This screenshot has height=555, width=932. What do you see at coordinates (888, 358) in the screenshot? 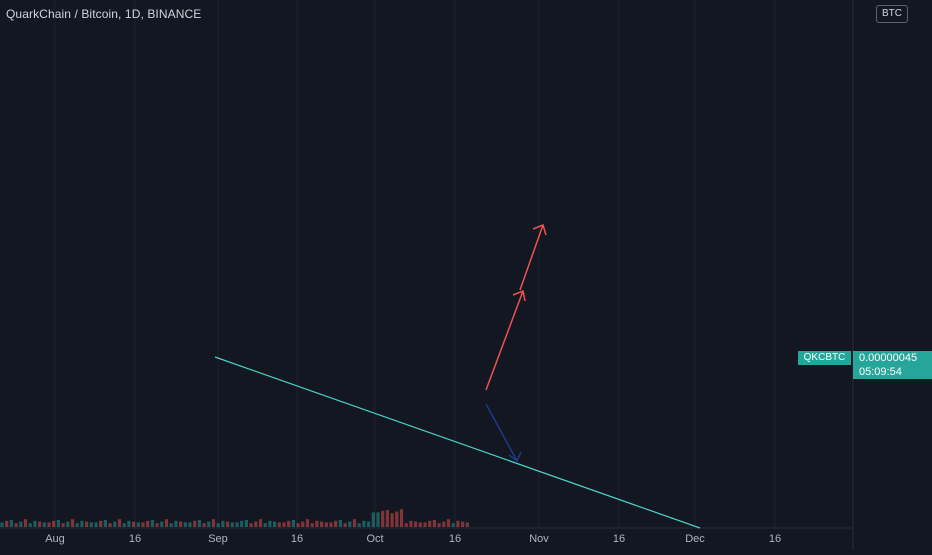
I see `last-price: 0.00000045` at bounding box center [888, 358].